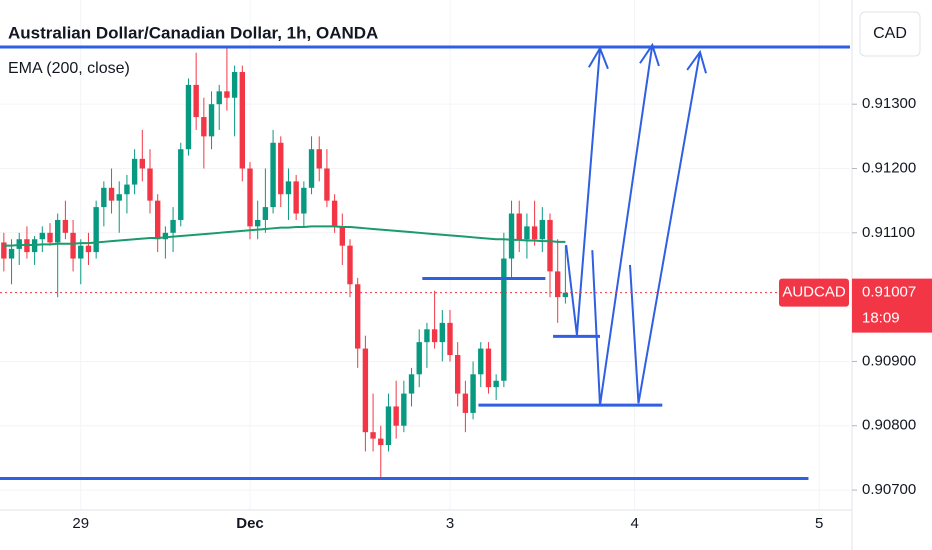 This screenshot has width=932, height=550. What do you see at coordinates (889, 167) in the screenshot?
I see `y-tick-label: 0.91200` at bounding box center [889, 167].